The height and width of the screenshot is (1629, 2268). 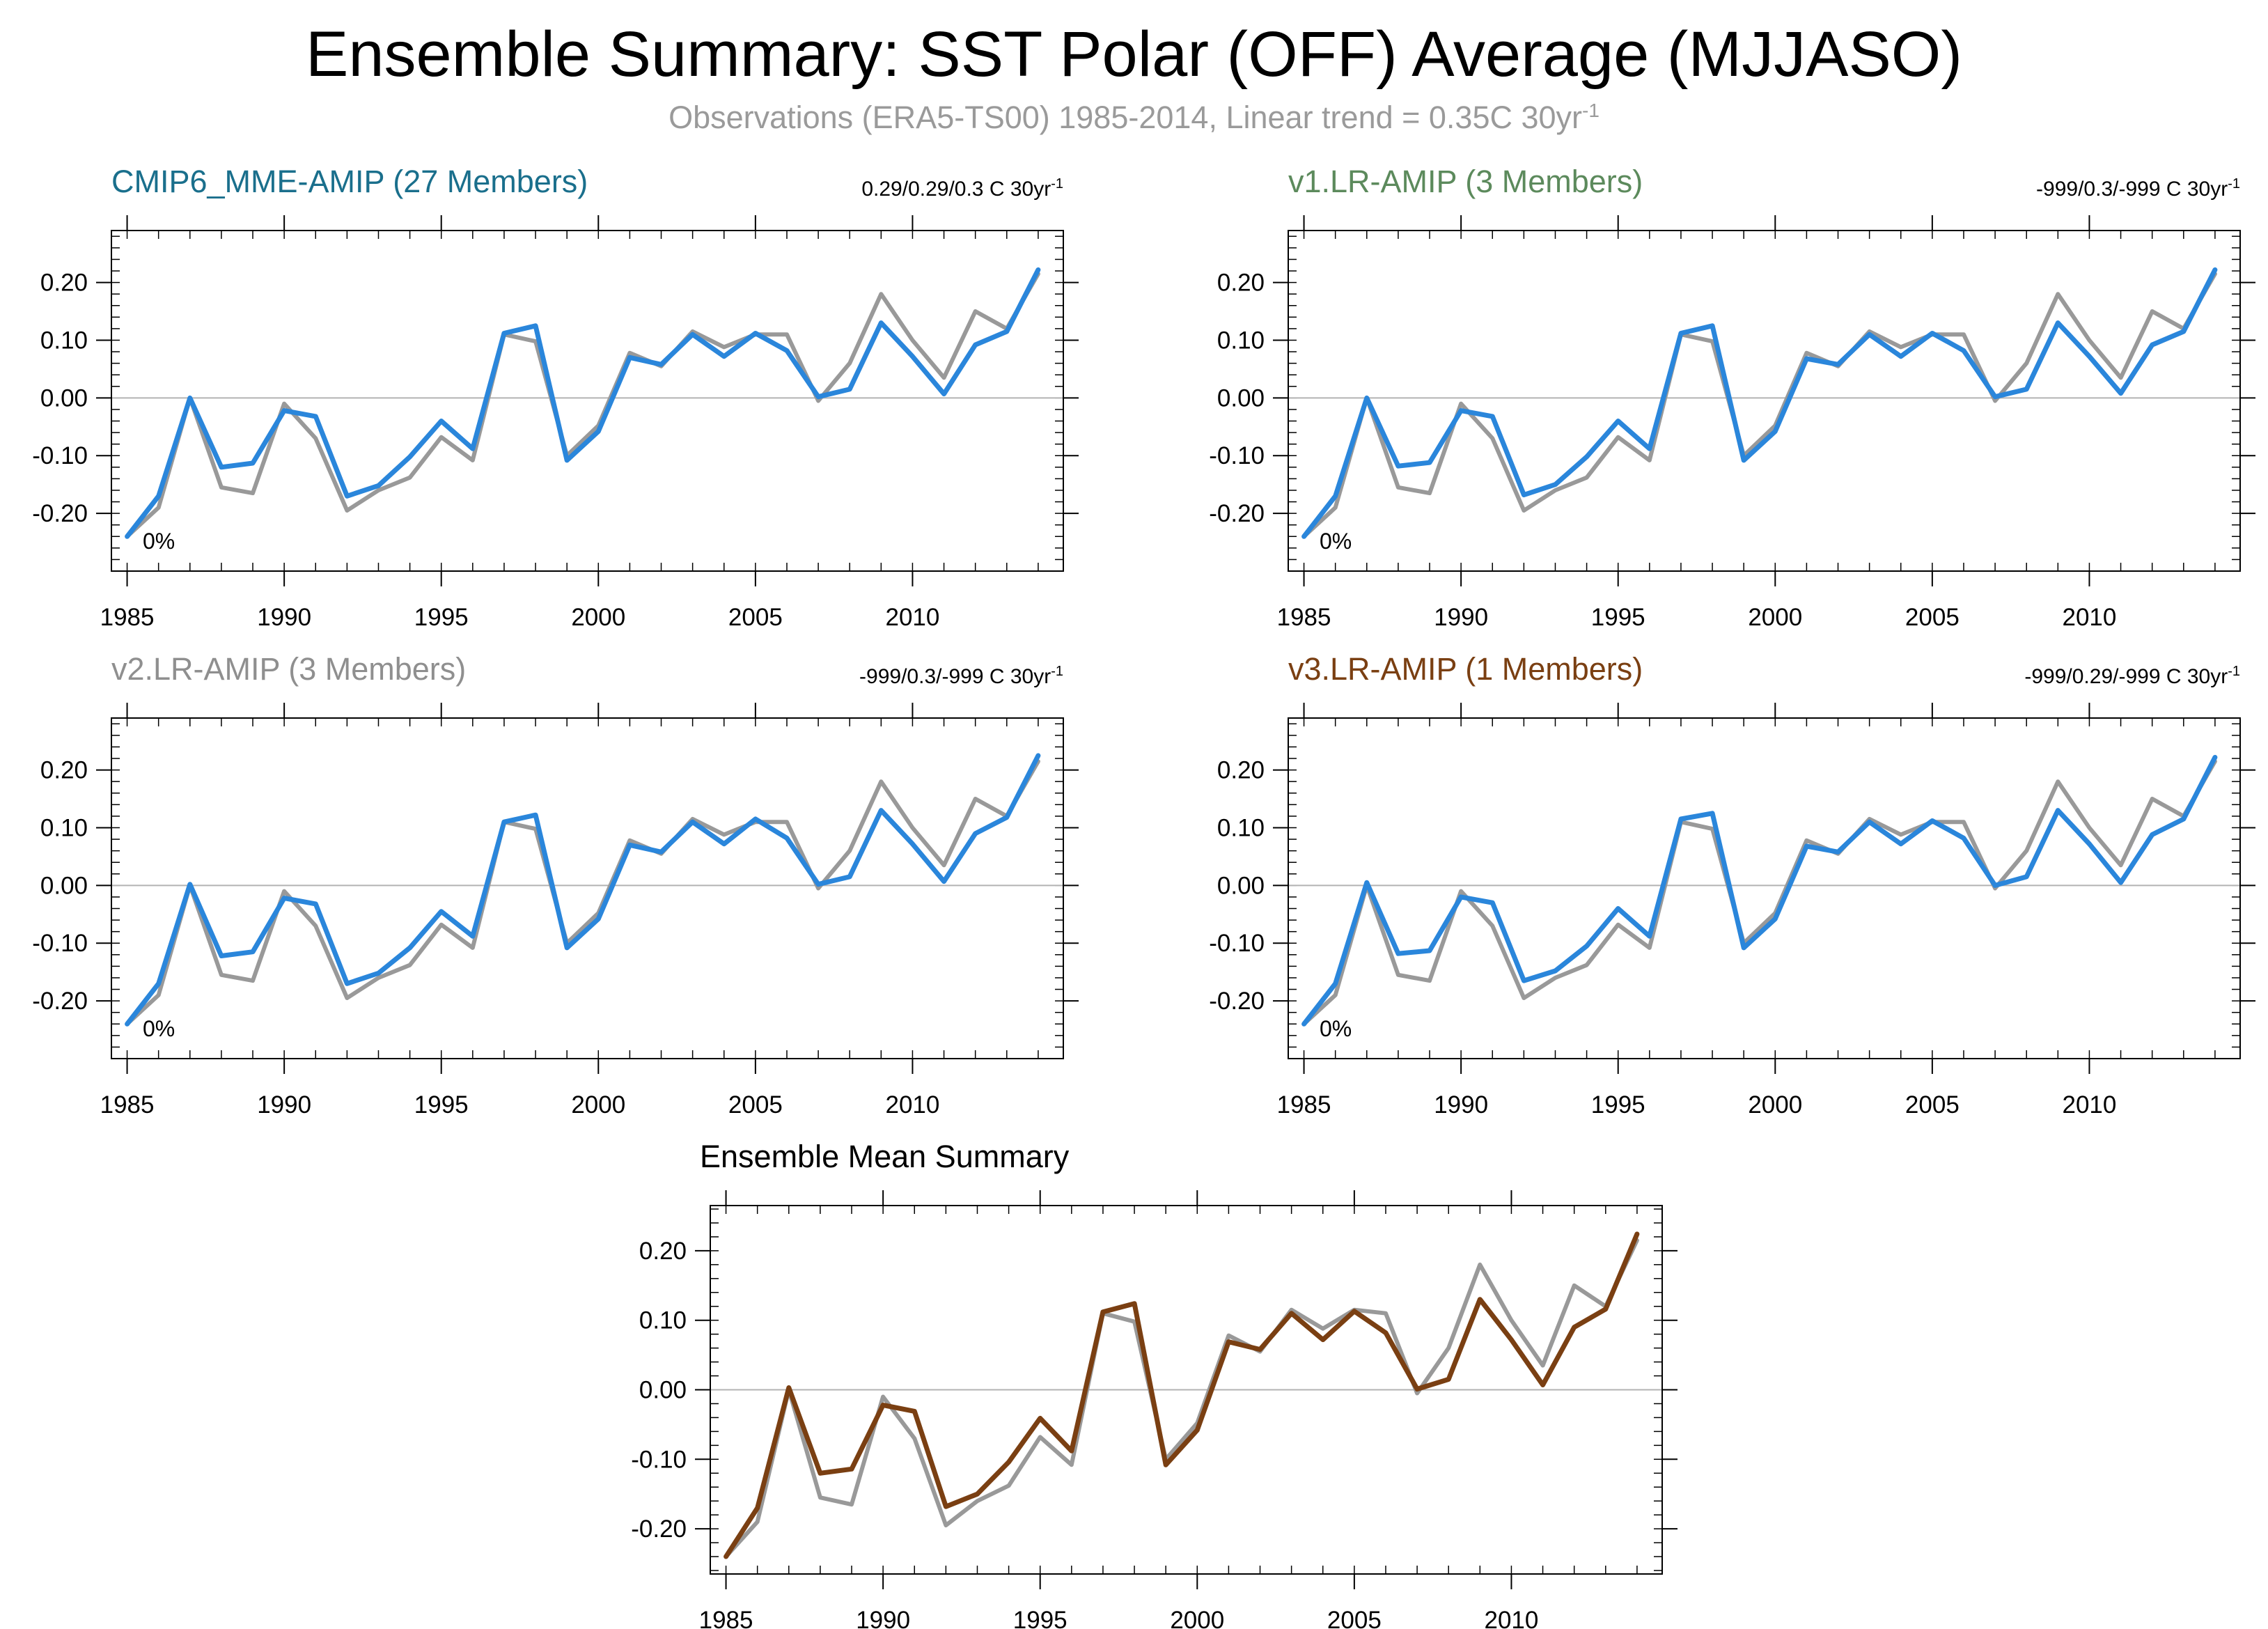 What do you see at coordinates (885, 1156) in the screenshot?
I see `panel-title: Ensemble Mean Summary` at bounding box center [885, 1156].